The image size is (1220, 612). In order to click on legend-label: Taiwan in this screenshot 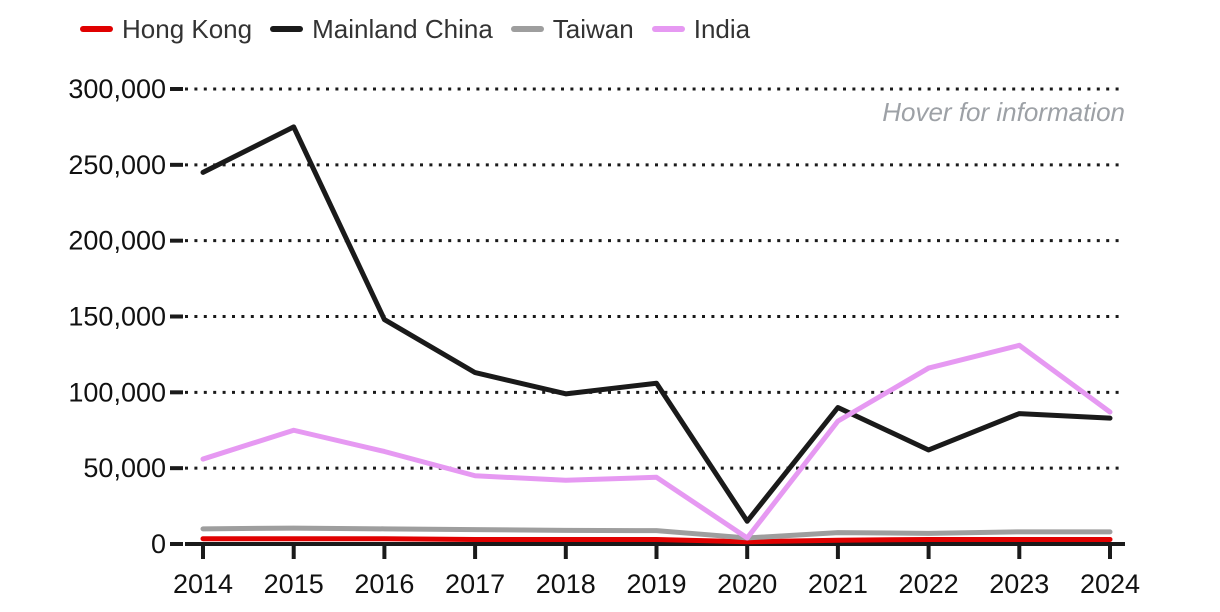, I will do `click(593, 29)`.